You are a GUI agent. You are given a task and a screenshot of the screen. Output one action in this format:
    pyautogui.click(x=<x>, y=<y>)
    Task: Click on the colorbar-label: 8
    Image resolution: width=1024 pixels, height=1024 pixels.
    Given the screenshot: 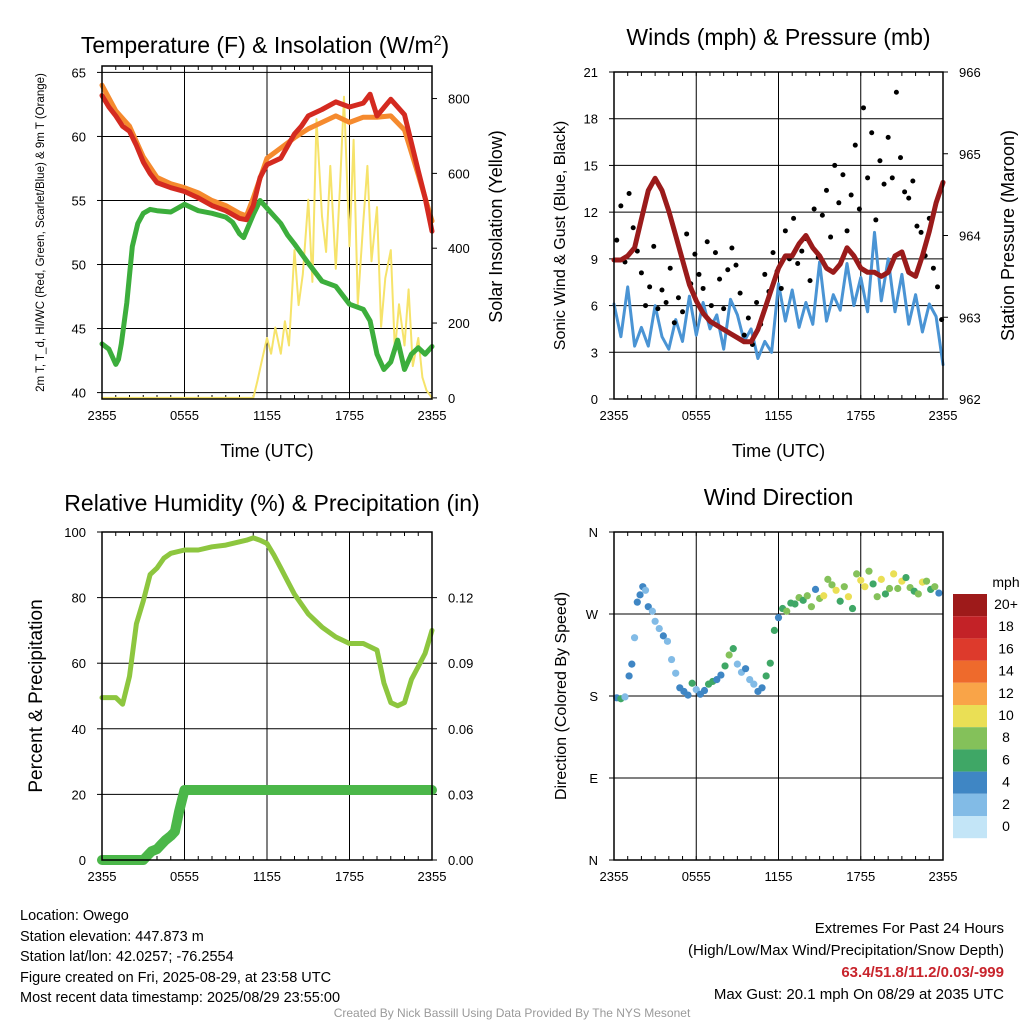 What is the action you would take?
    pyautogui.click(x=1006, y=737)
    